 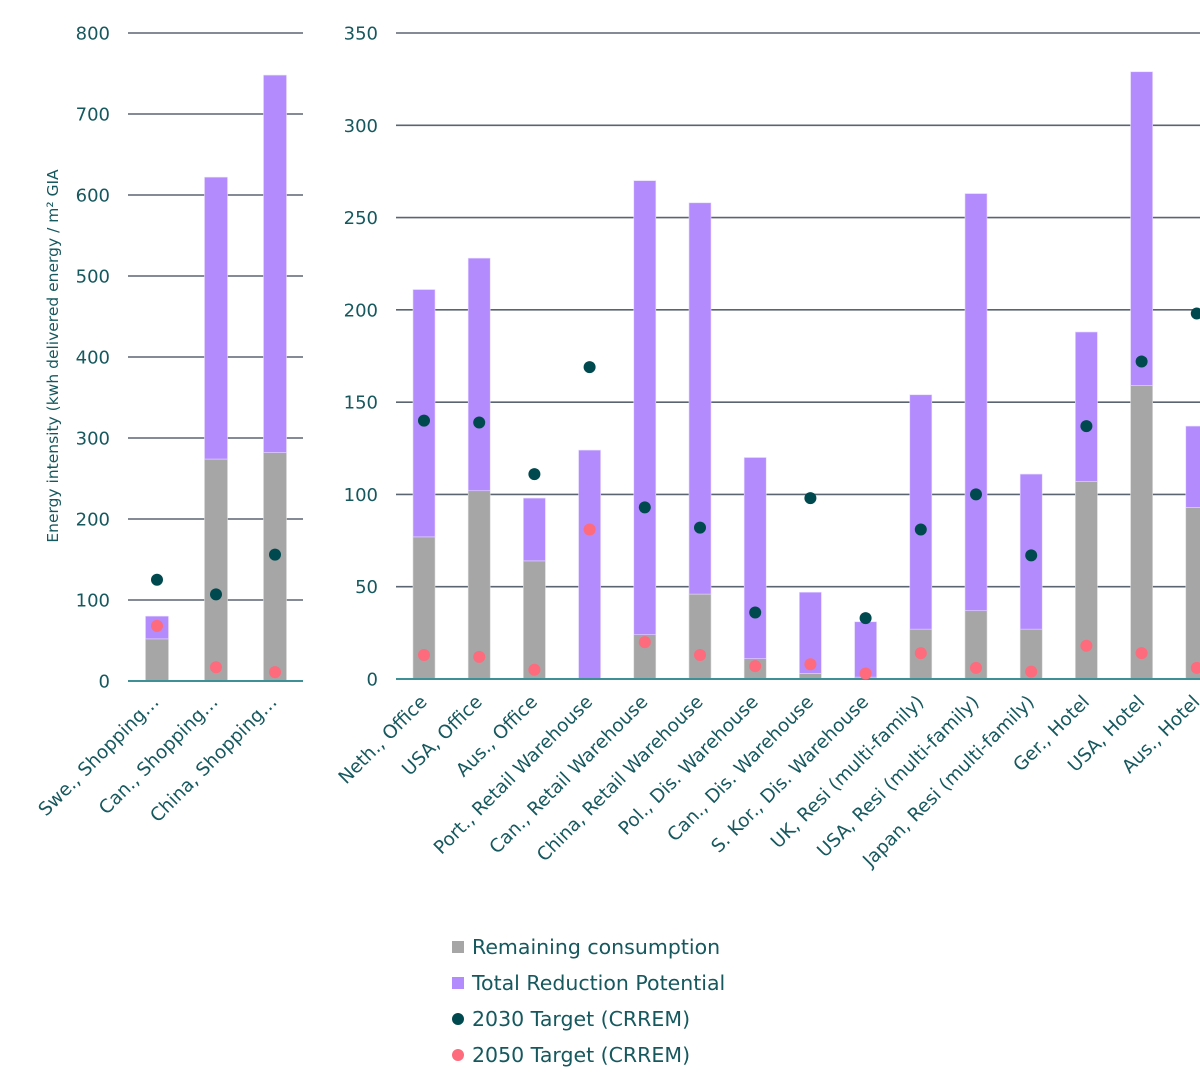 I want to click on y-tick-label: 700, so click(x=93, y=115).